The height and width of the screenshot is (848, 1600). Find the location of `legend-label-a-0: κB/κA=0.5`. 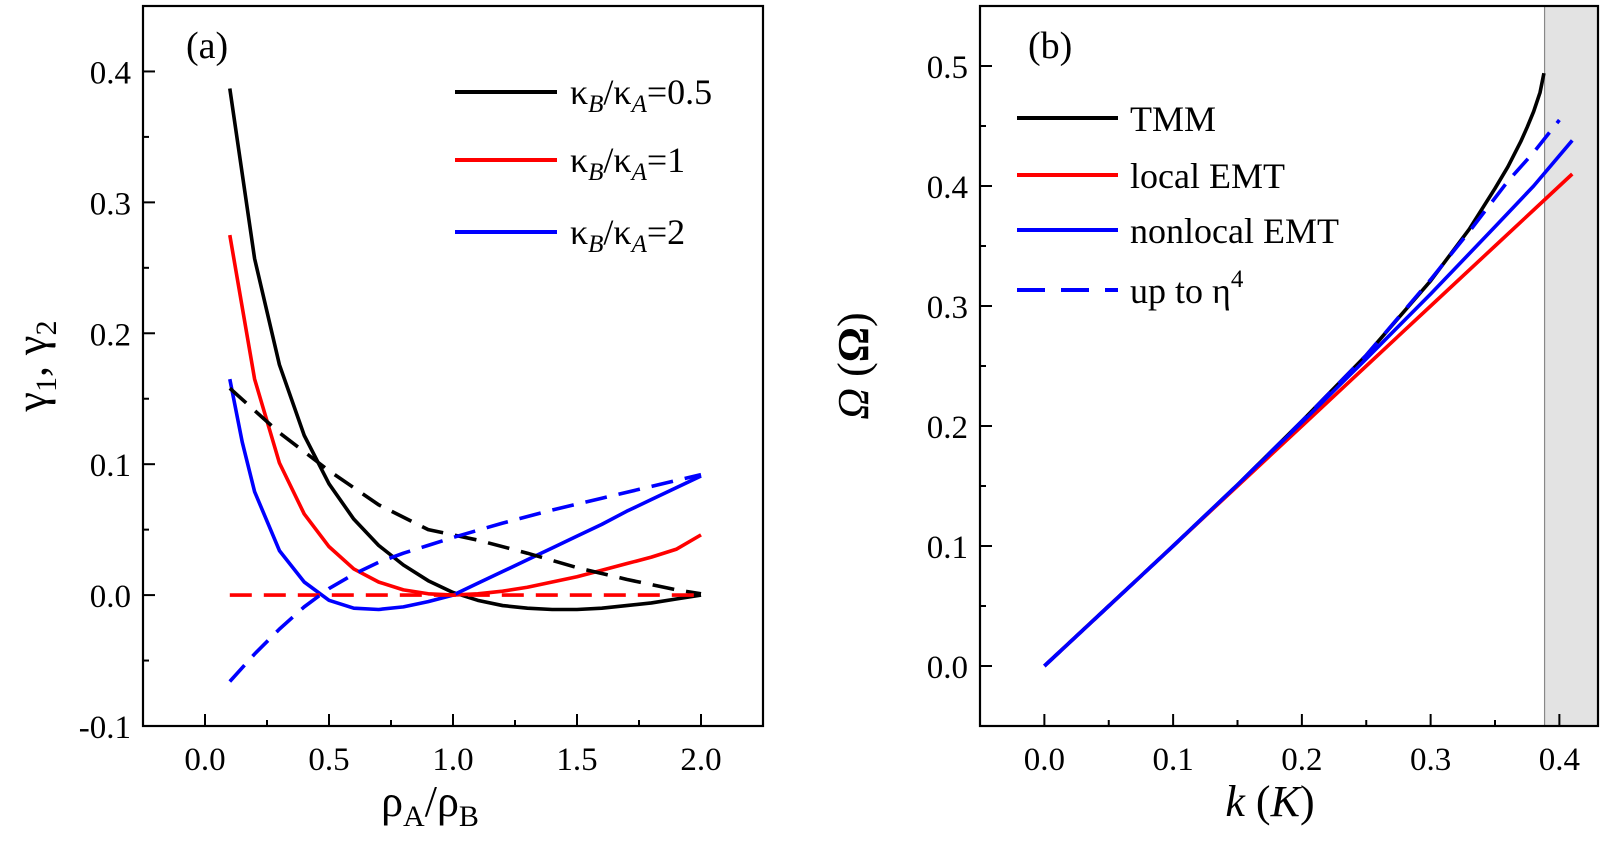

legend-label-a-0: κB/κA=0.5 is located at coordinates (641, 95).